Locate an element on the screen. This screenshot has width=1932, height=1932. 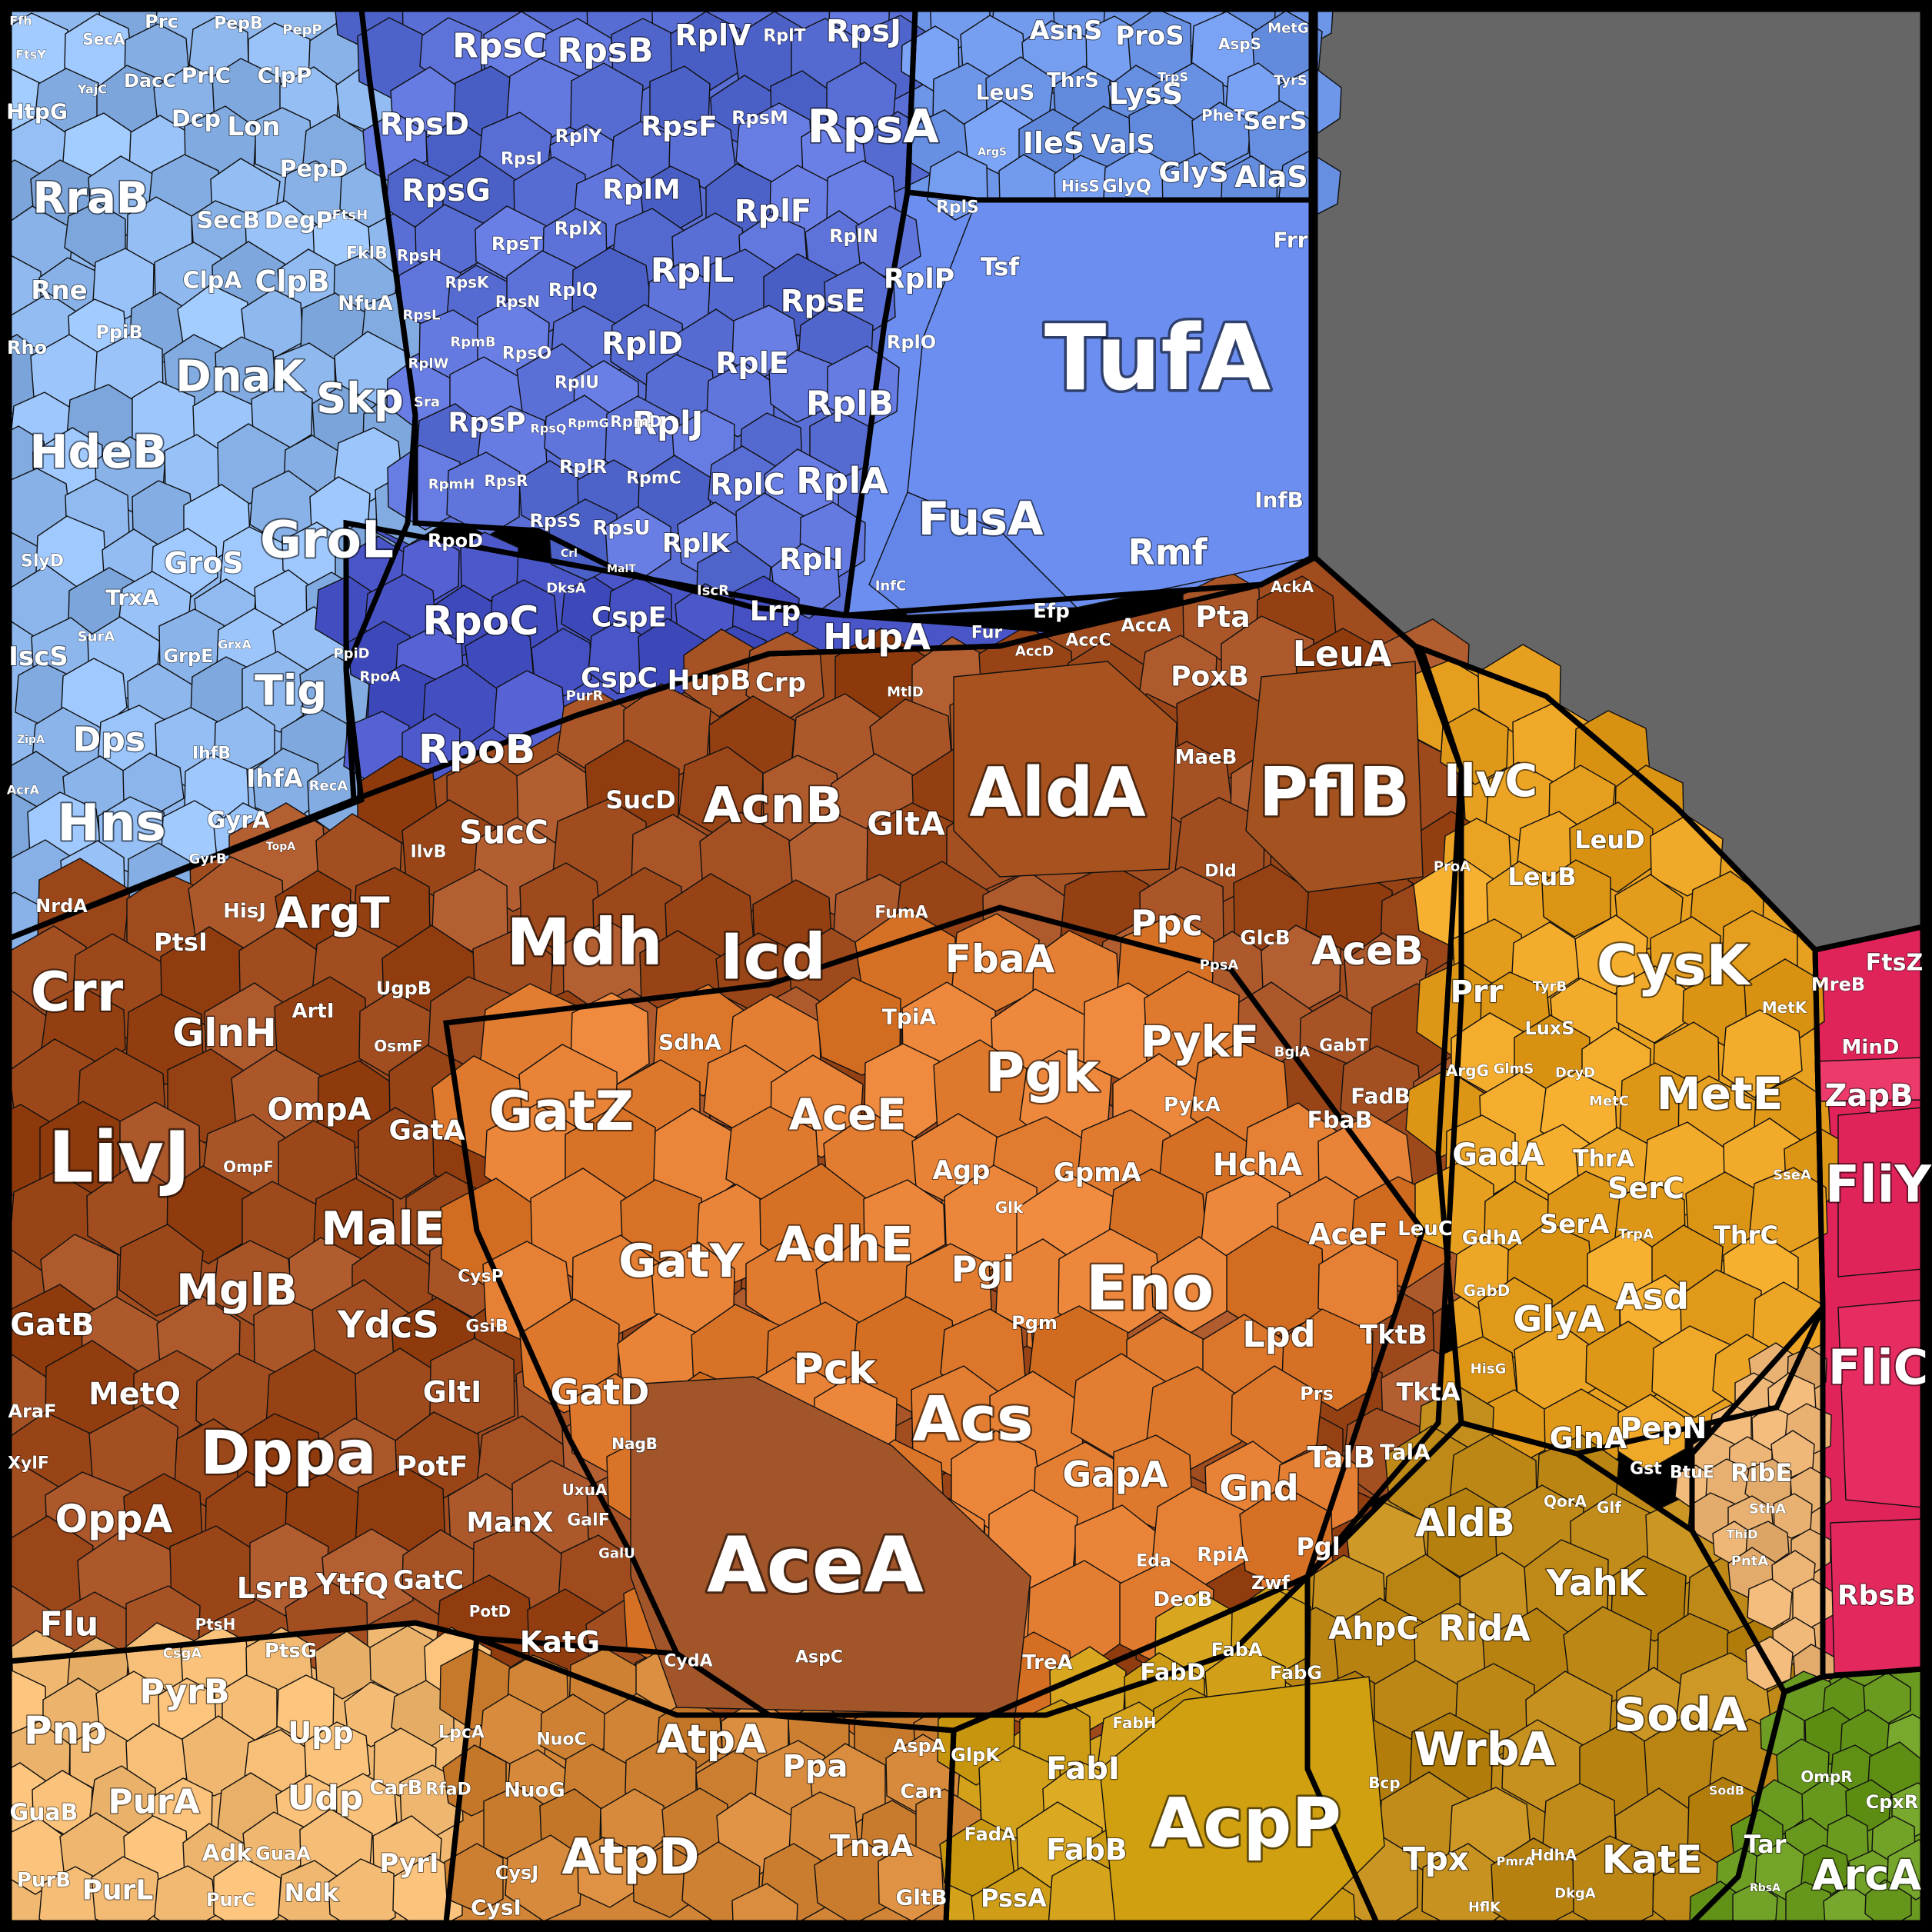
protein-label-ftsy: FtsY is located at coordinates (30, 55).